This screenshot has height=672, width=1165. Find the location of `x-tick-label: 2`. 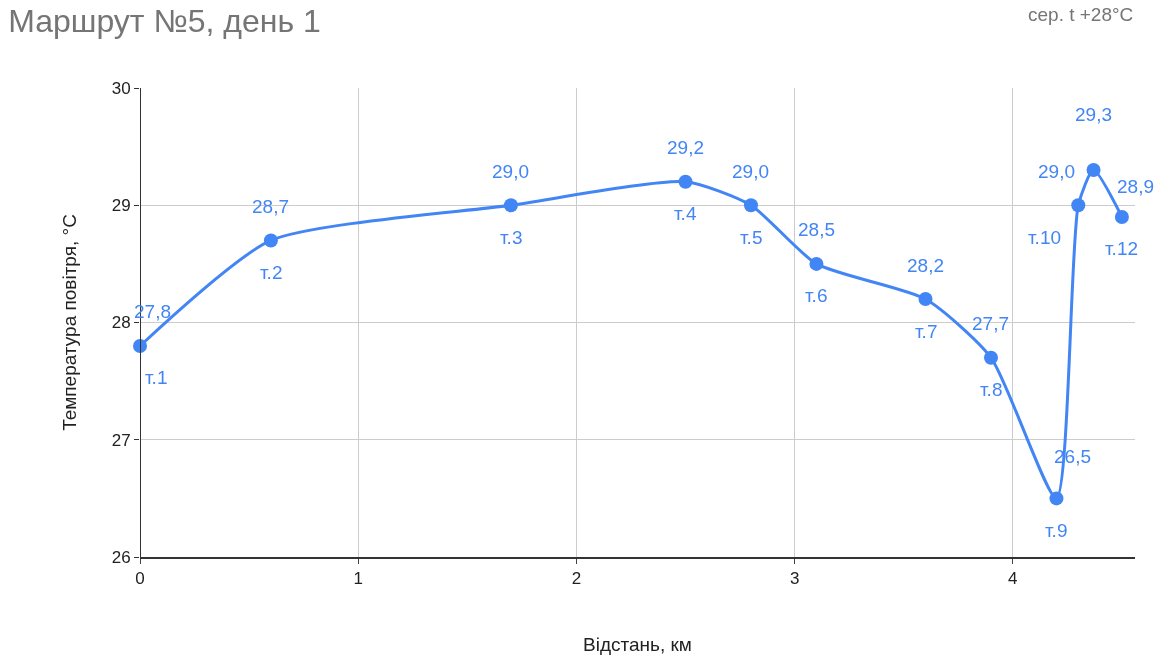

x-tick-label: 2 is located at coordinates (576, 579).